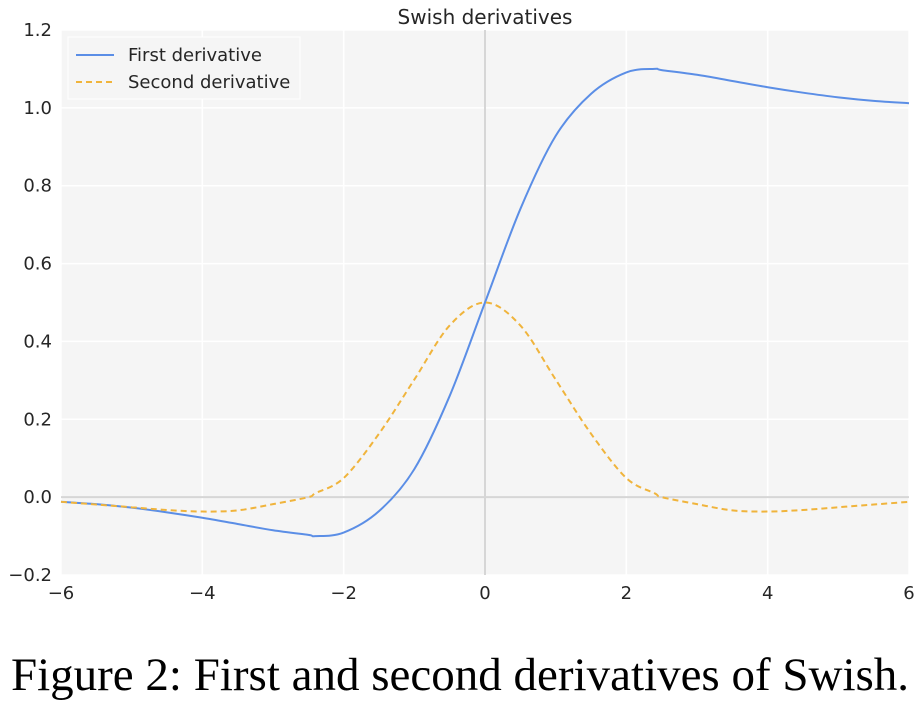 This screenshot has height=708, width=920. What do you see at coordinates (61, 593) in the screenshot?
I see `x-tick-label: −6` at bounding box center [61, 593].